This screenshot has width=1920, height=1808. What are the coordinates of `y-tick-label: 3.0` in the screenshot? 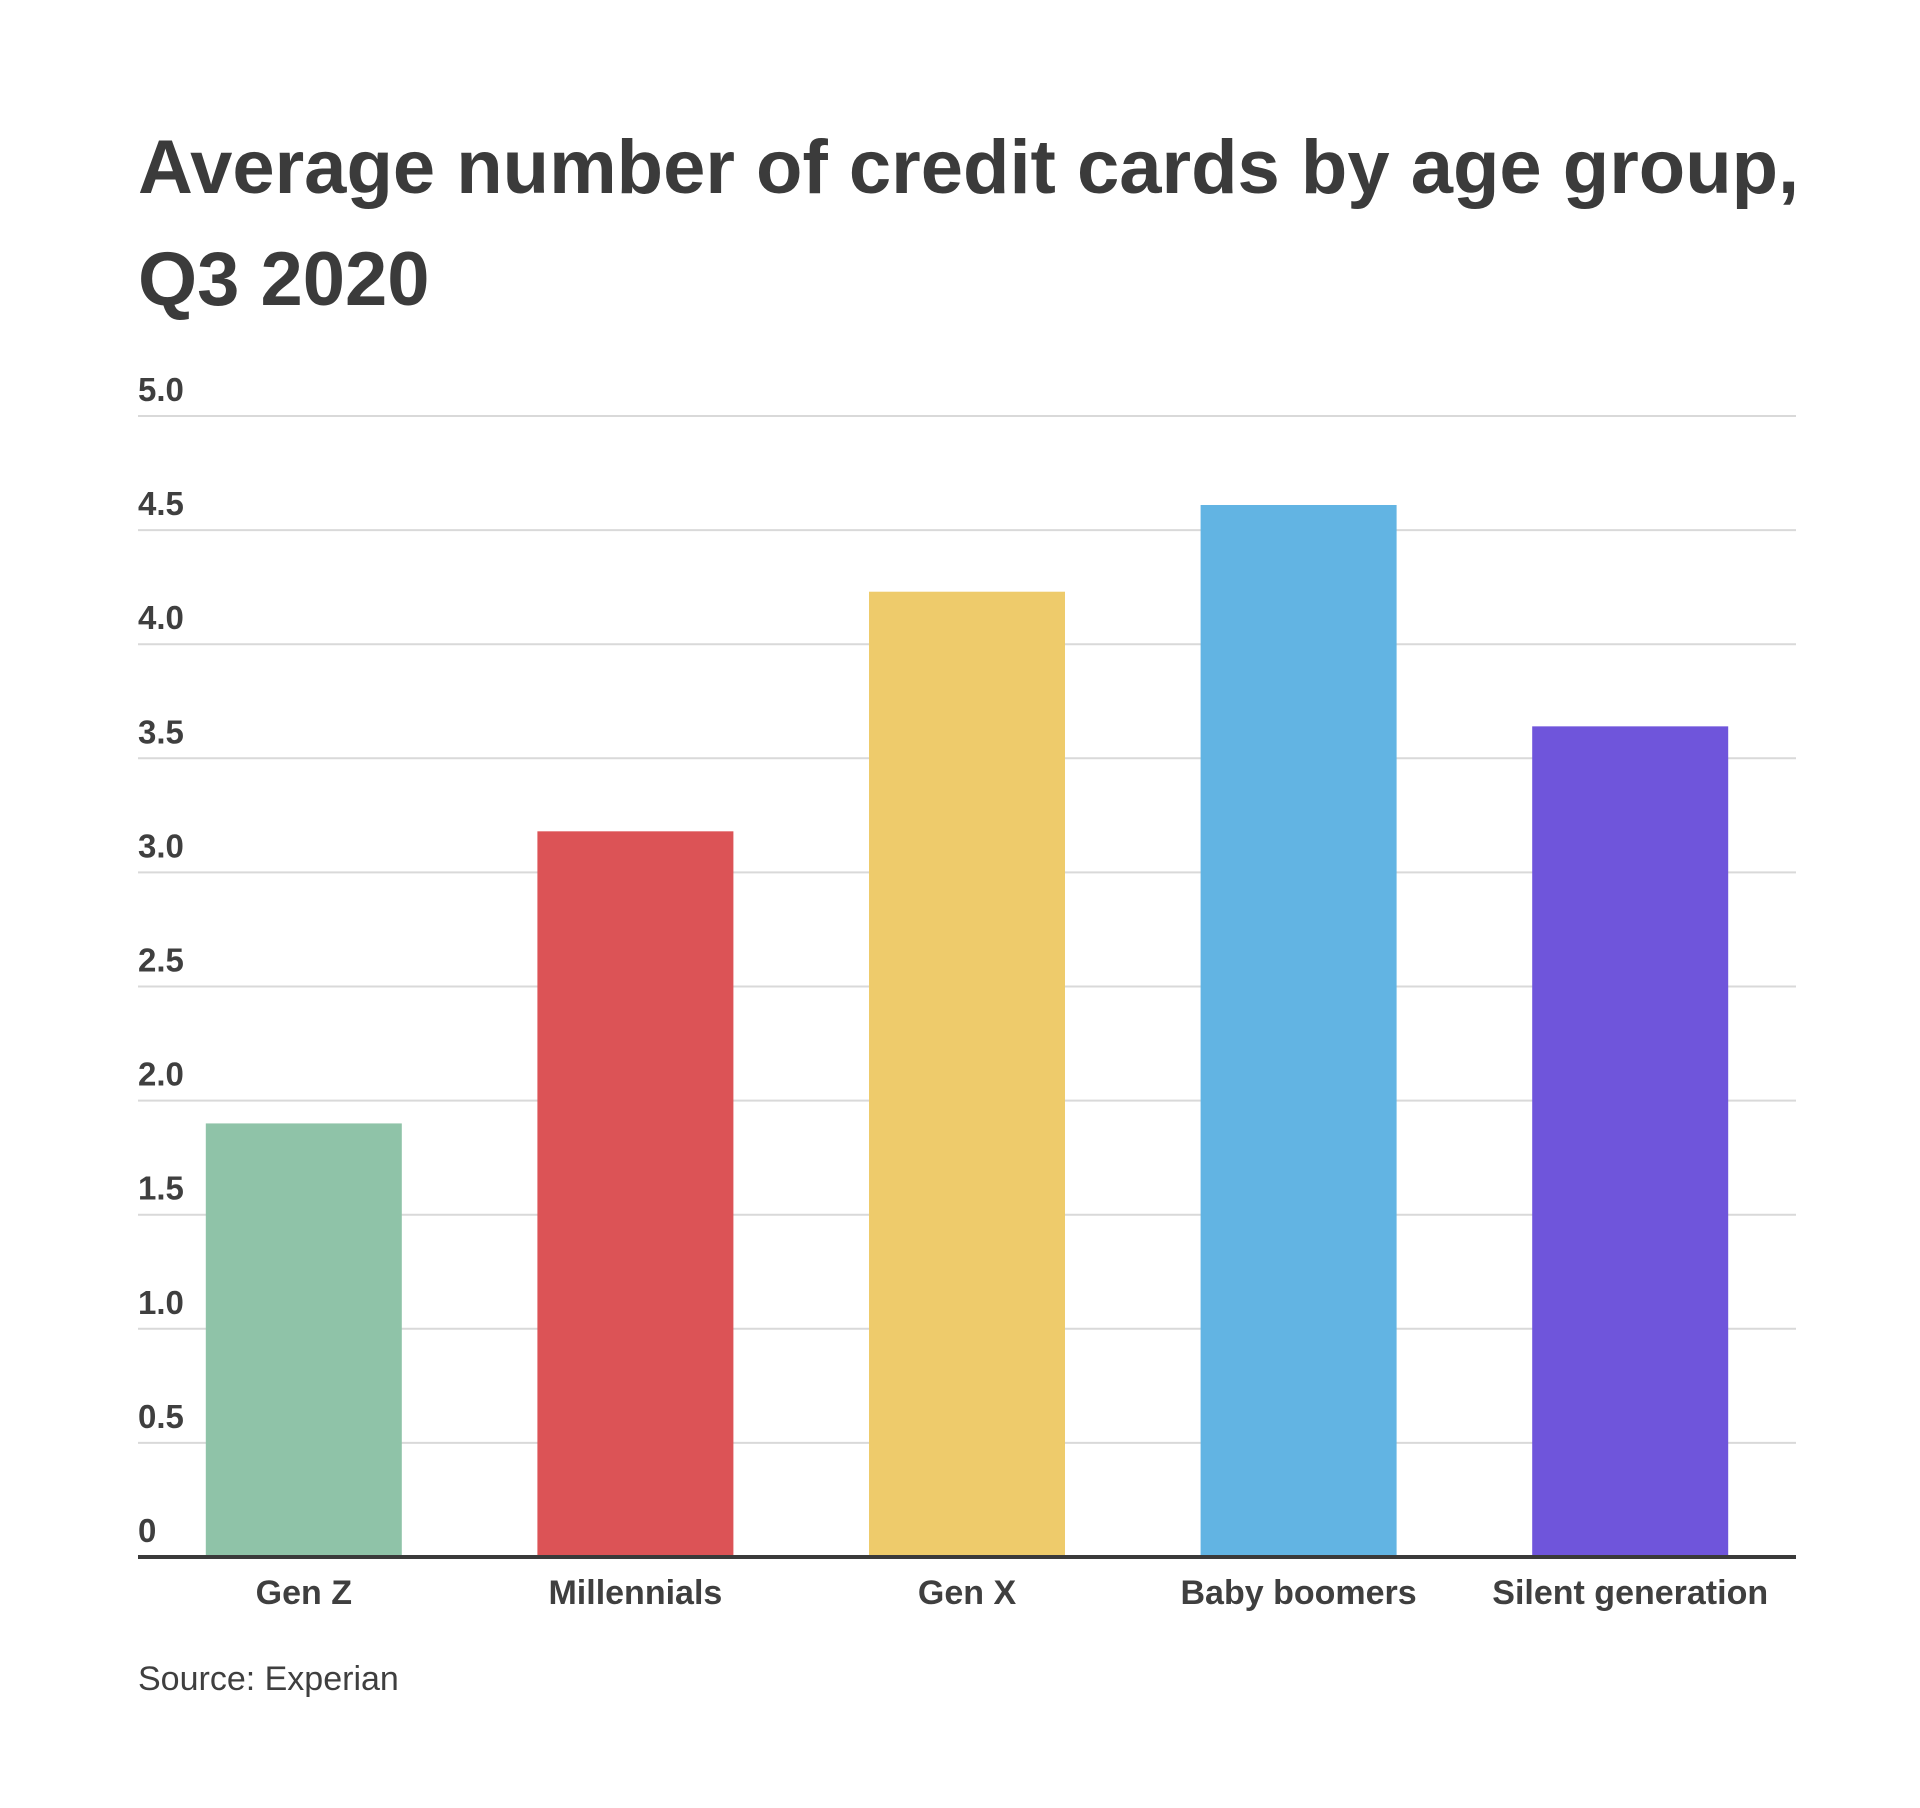 It's located at (161, 845).